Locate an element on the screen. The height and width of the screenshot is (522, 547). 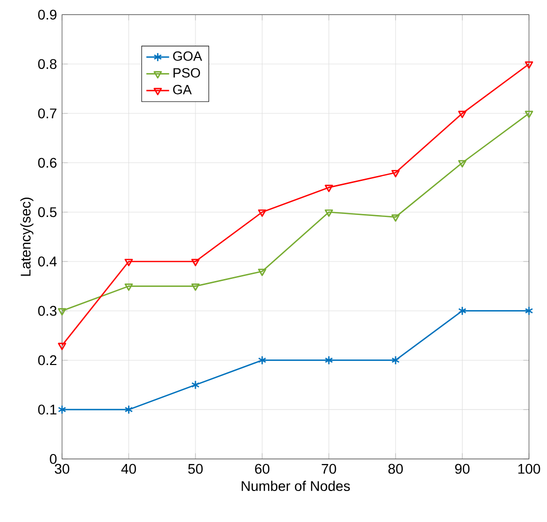
x-tick-label: 100 is located at coordinates (529, 469).